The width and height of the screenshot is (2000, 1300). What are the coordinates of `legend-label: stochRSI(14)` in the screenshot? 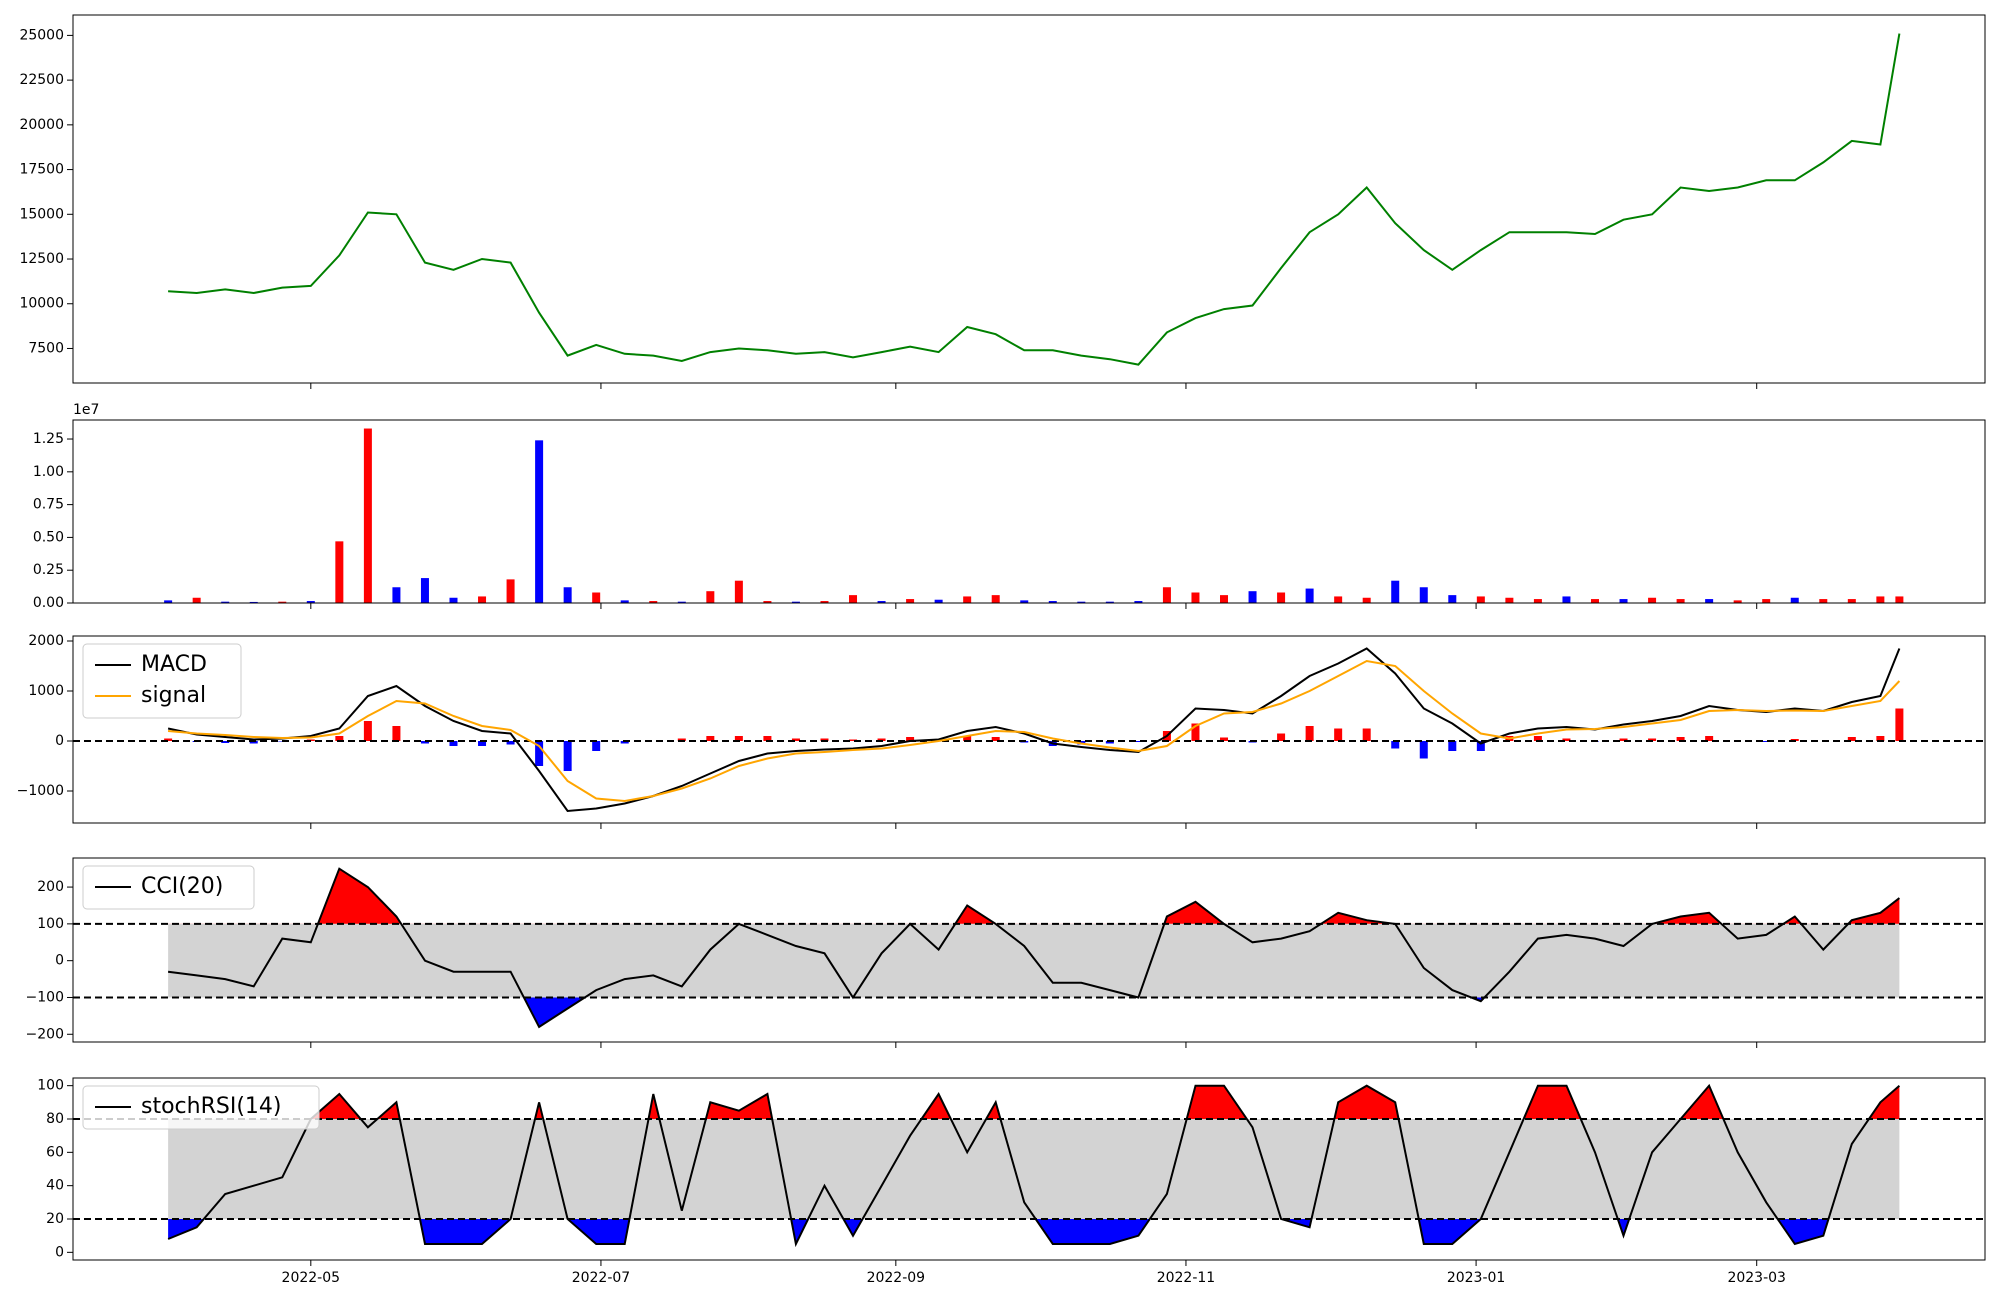 It's located at (211, 1106).